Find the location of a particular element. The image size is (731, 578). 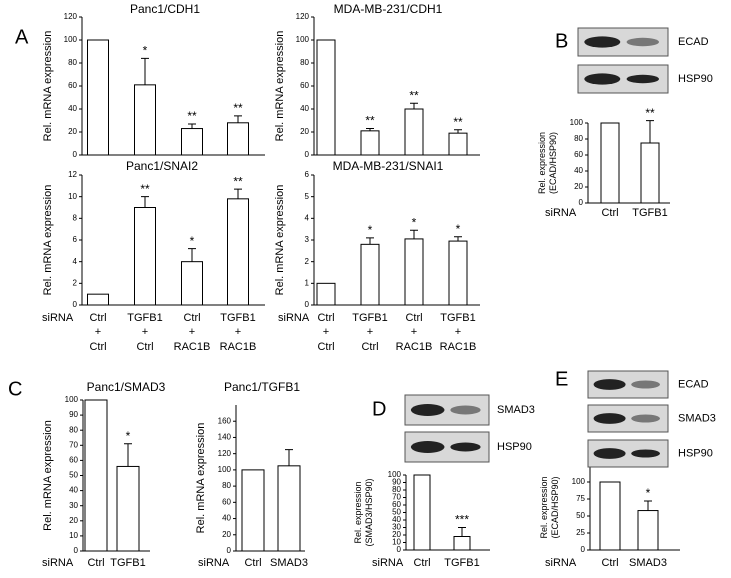

y-tick-label: 6 is located at coordinates (75, 239).